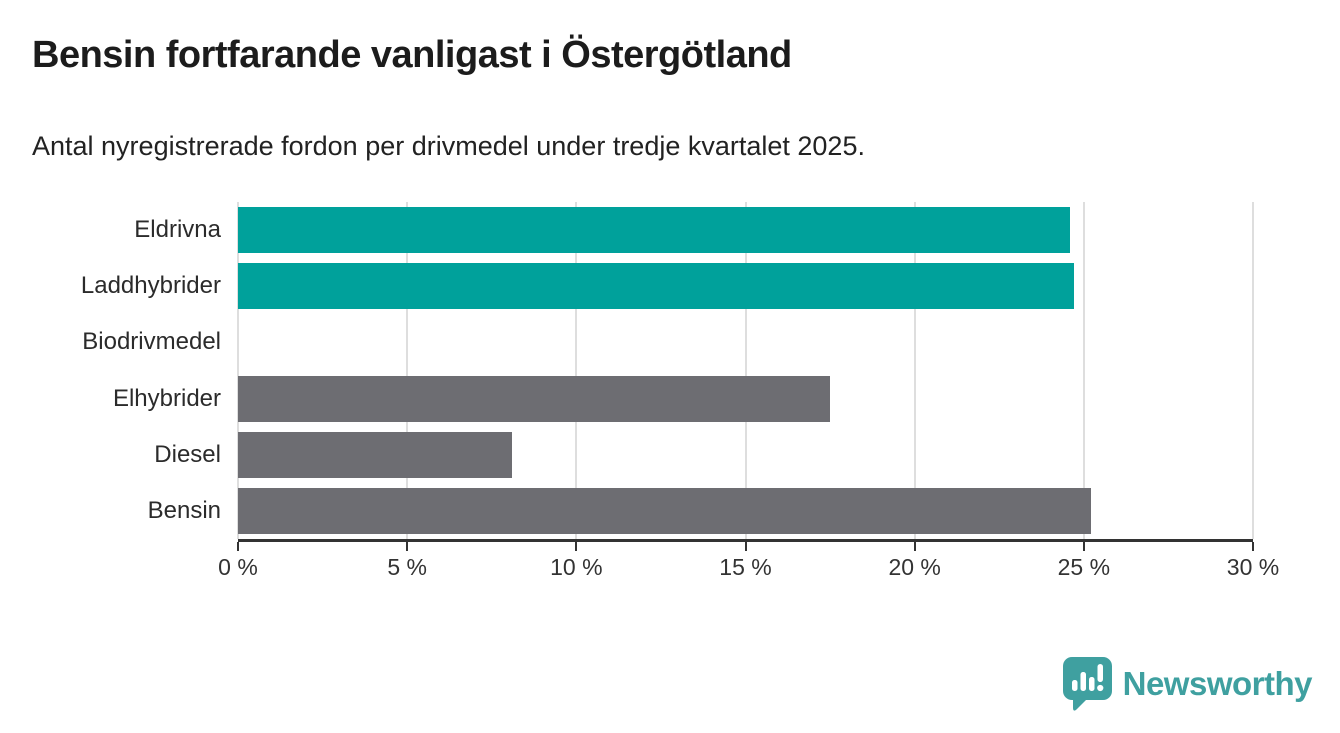 The image size is (1340, 733). Describe the element at coordinates (407, 567) in the screenshot. I see `x-axis-label-5: 5 %` at that location.